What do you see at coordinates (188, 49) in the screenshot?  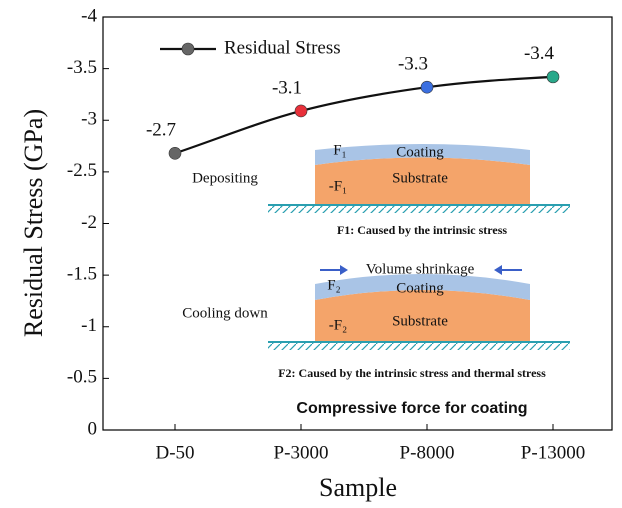 I see `legend-marker` at bounding box center [188, 49].